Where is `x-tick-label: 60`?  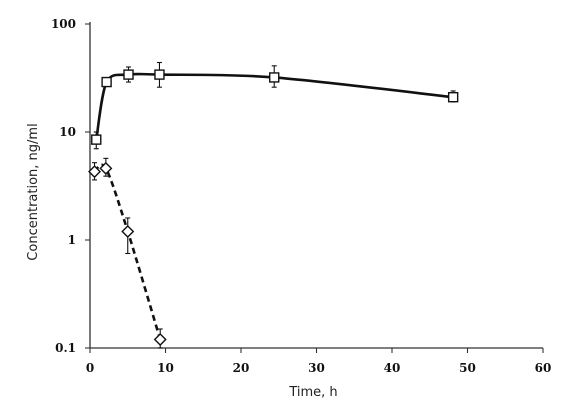
x-tick-label: 60 is located at coordinates (543, 368).